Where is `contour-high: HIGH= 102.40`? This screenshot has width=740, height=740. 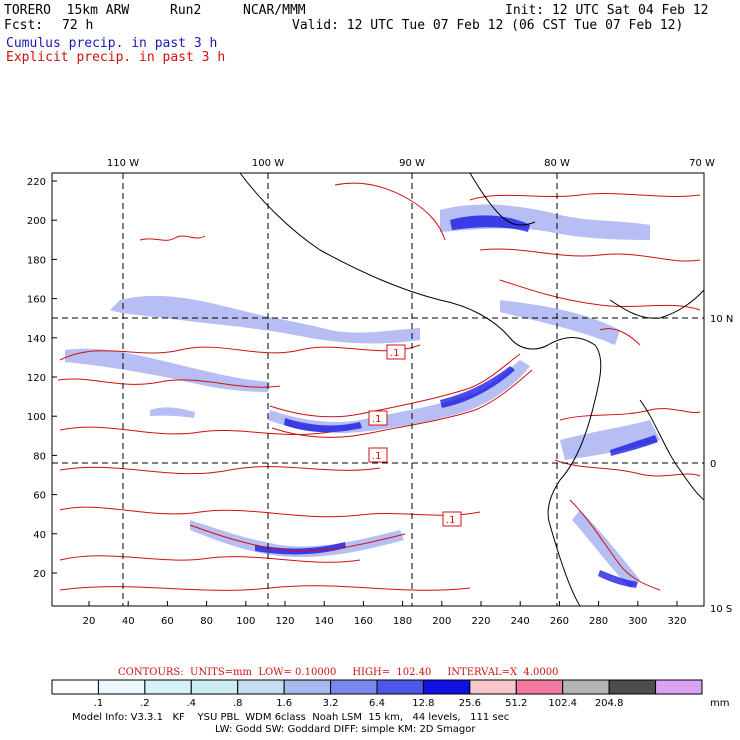 contour-high: HIGH= 102.40 is located at coordinates (392, 672).